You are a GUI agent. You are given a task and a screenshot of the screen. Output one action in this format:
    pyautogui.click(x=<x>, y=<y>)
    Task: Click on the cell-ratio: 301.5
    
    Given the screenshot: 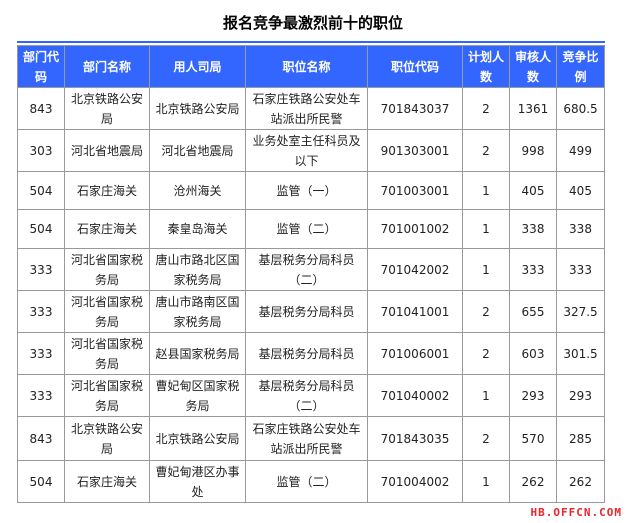 What is the action you would take?
    pyautogui.click(x=580, y=353)
    